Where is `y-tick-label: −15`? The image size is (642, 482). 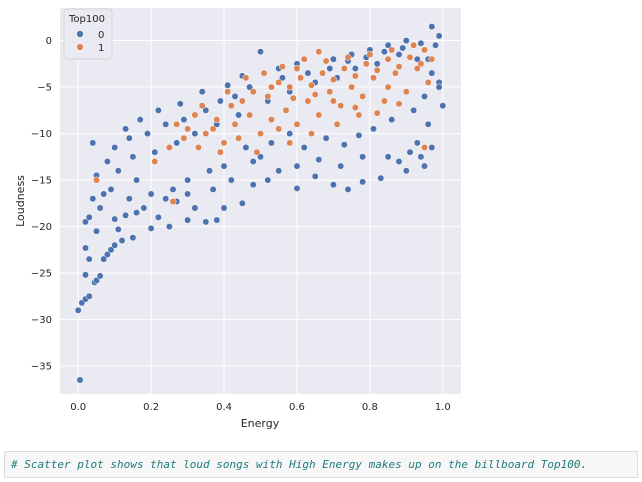
y-tick-label: −15 is located at coordinates (41, 181).